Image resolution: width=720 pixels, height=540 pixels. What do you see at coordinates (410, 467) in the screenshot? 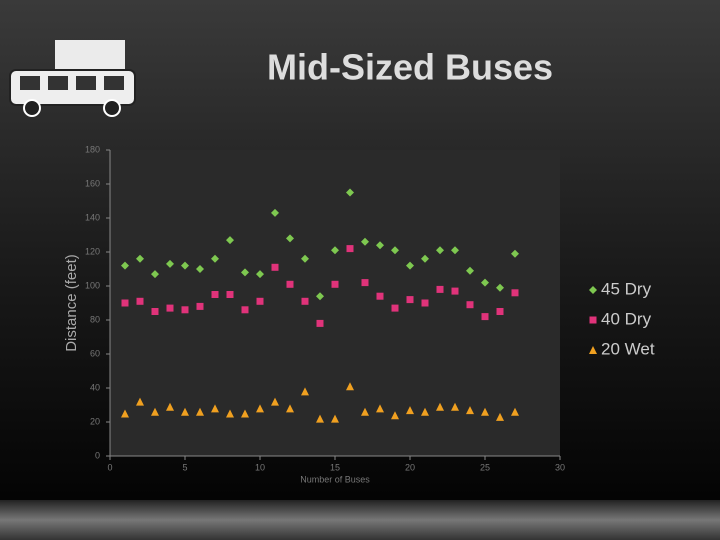
I see `x-tick-label: 20` at bounding box center [410, 467].